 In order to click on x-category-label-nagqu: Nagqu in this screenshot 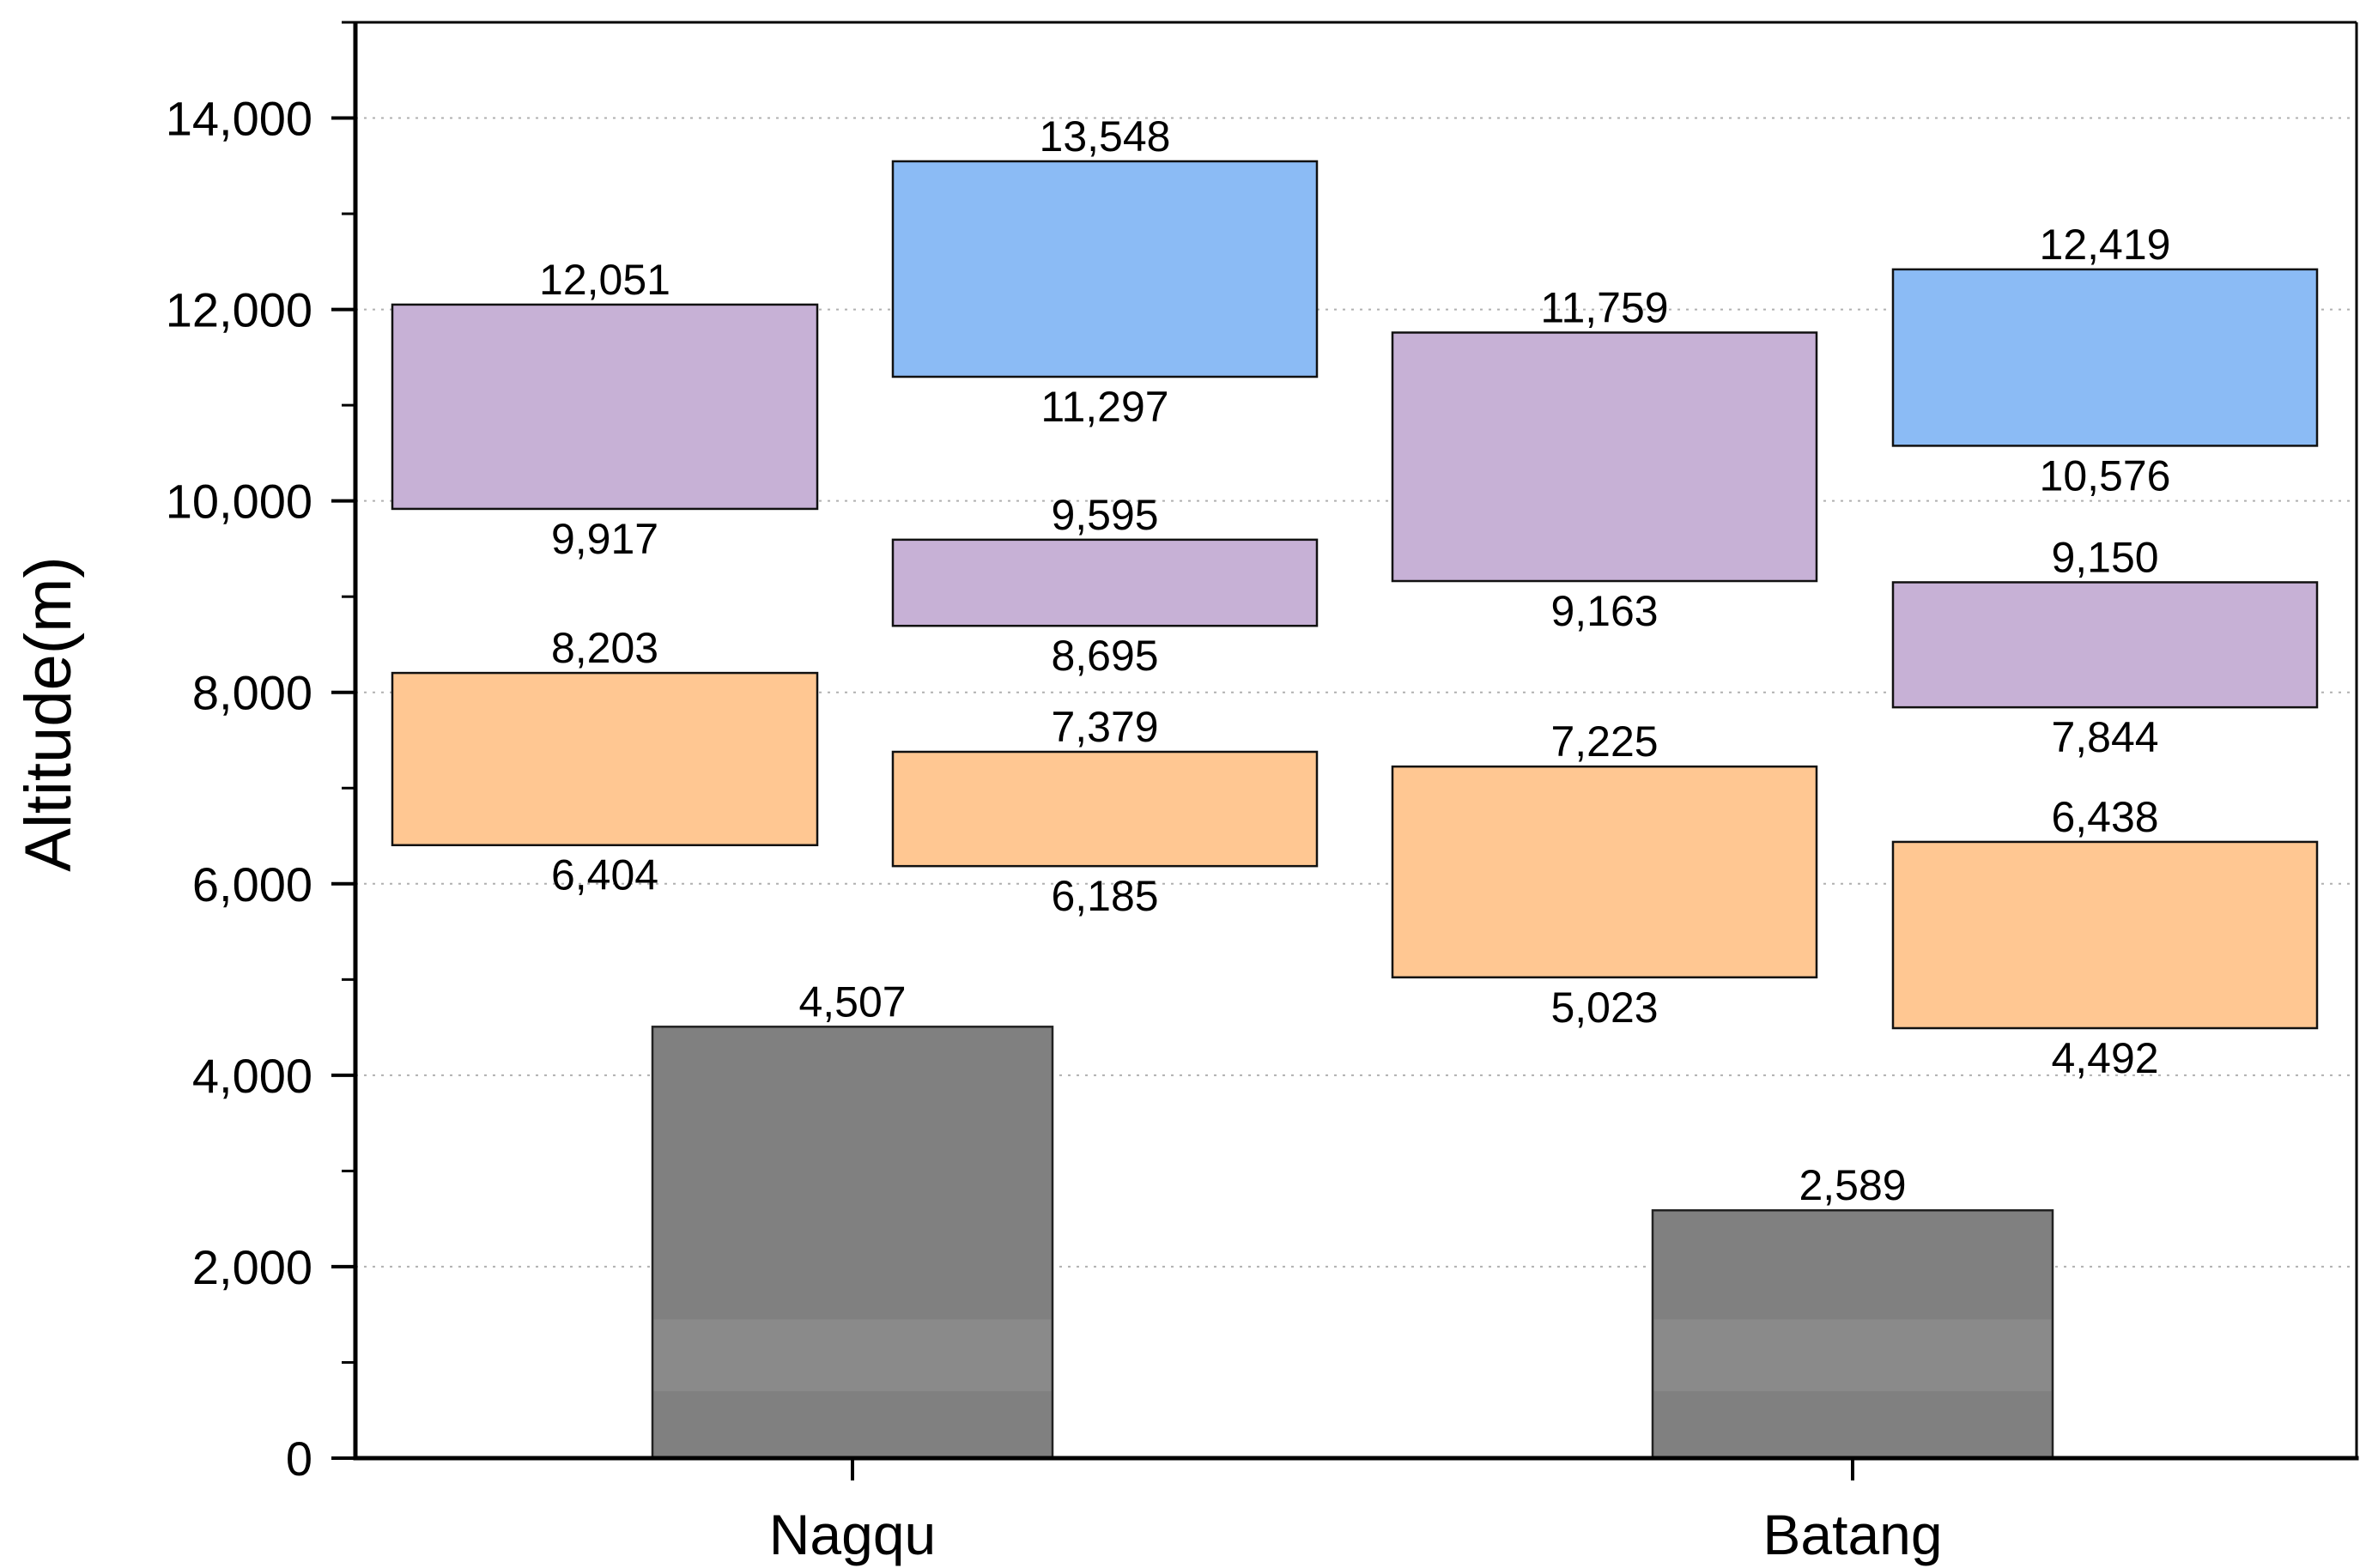, I will do `click(853, 1534)`.